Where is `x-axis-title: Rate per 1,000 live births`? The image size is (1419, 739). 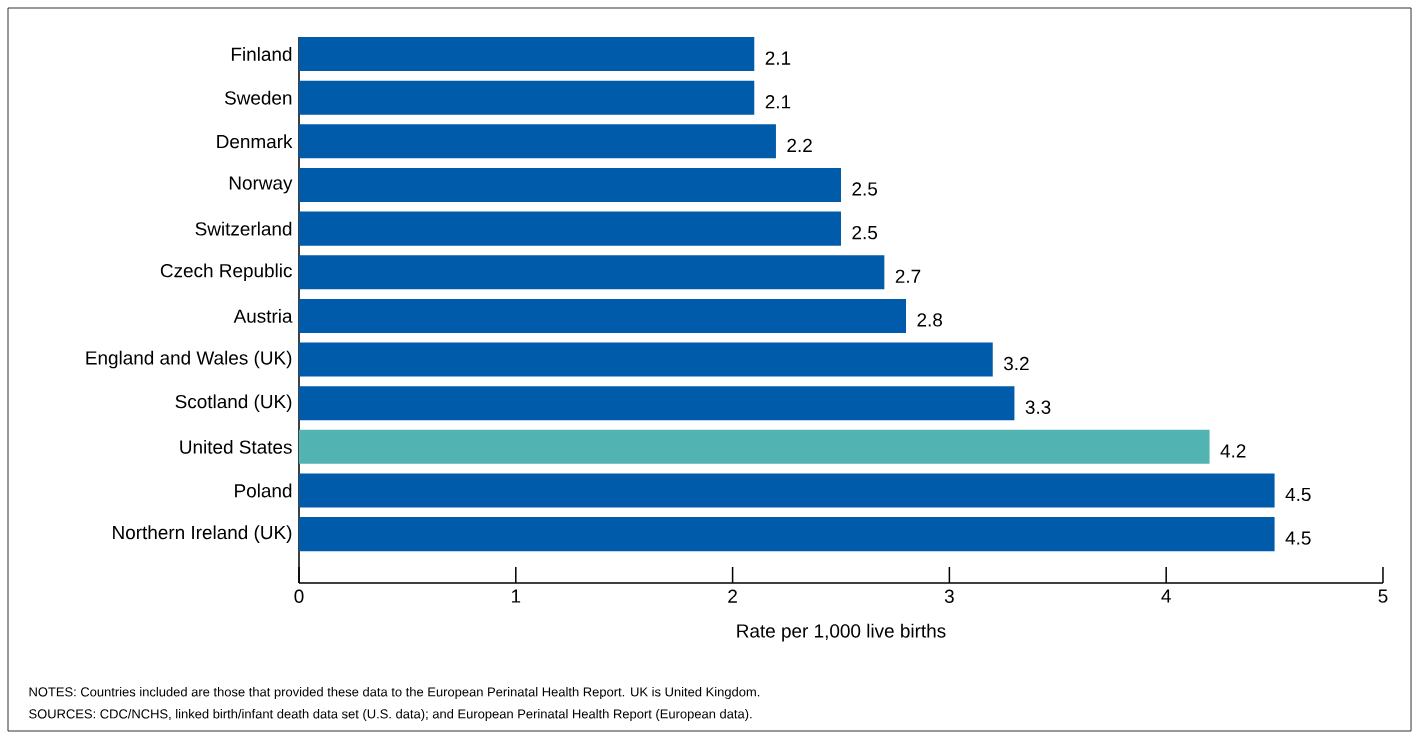 x-axis-title: Rate per 1,000 live births is located at coordinates (841, 632).